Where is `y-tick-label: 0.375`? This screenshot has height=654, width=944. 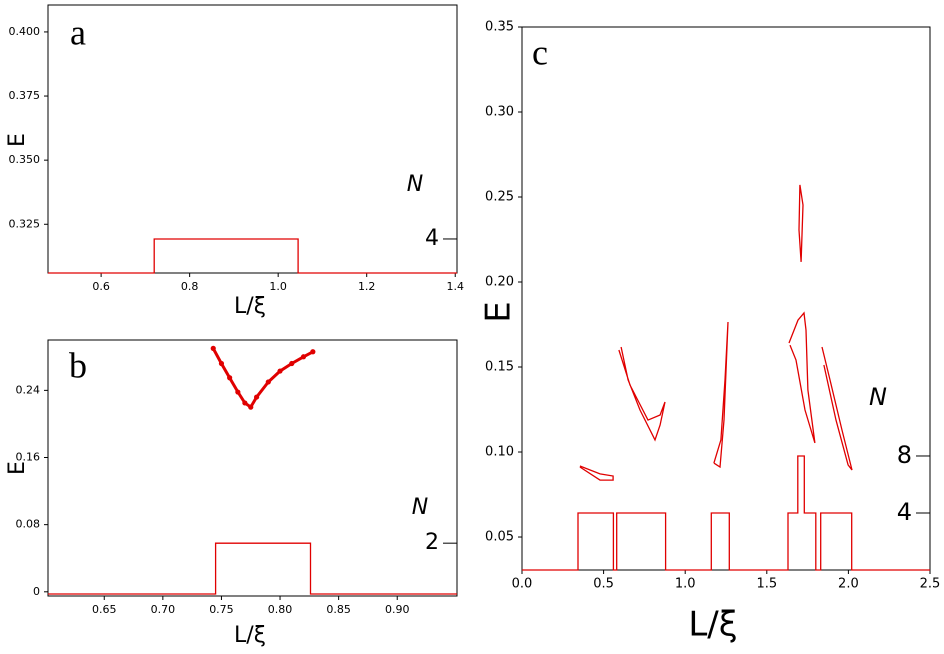 y-tick-label: 0.375 is located at coordinates (25, 95).